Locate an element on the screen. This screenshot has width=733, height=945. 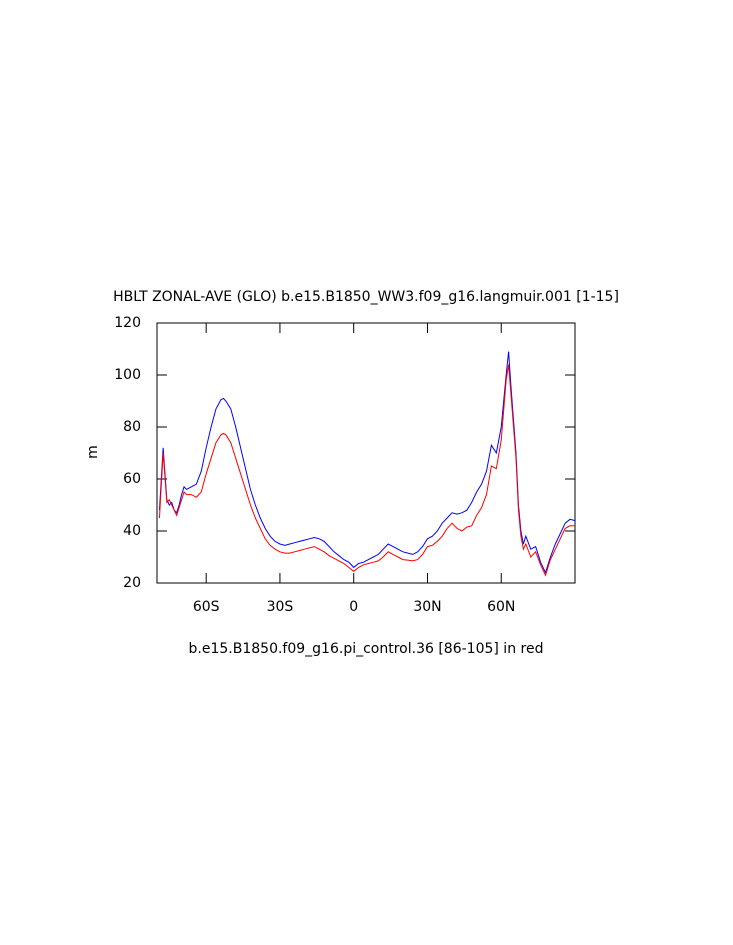
x-tick-label: 30S is located at coordinates (280, 607).